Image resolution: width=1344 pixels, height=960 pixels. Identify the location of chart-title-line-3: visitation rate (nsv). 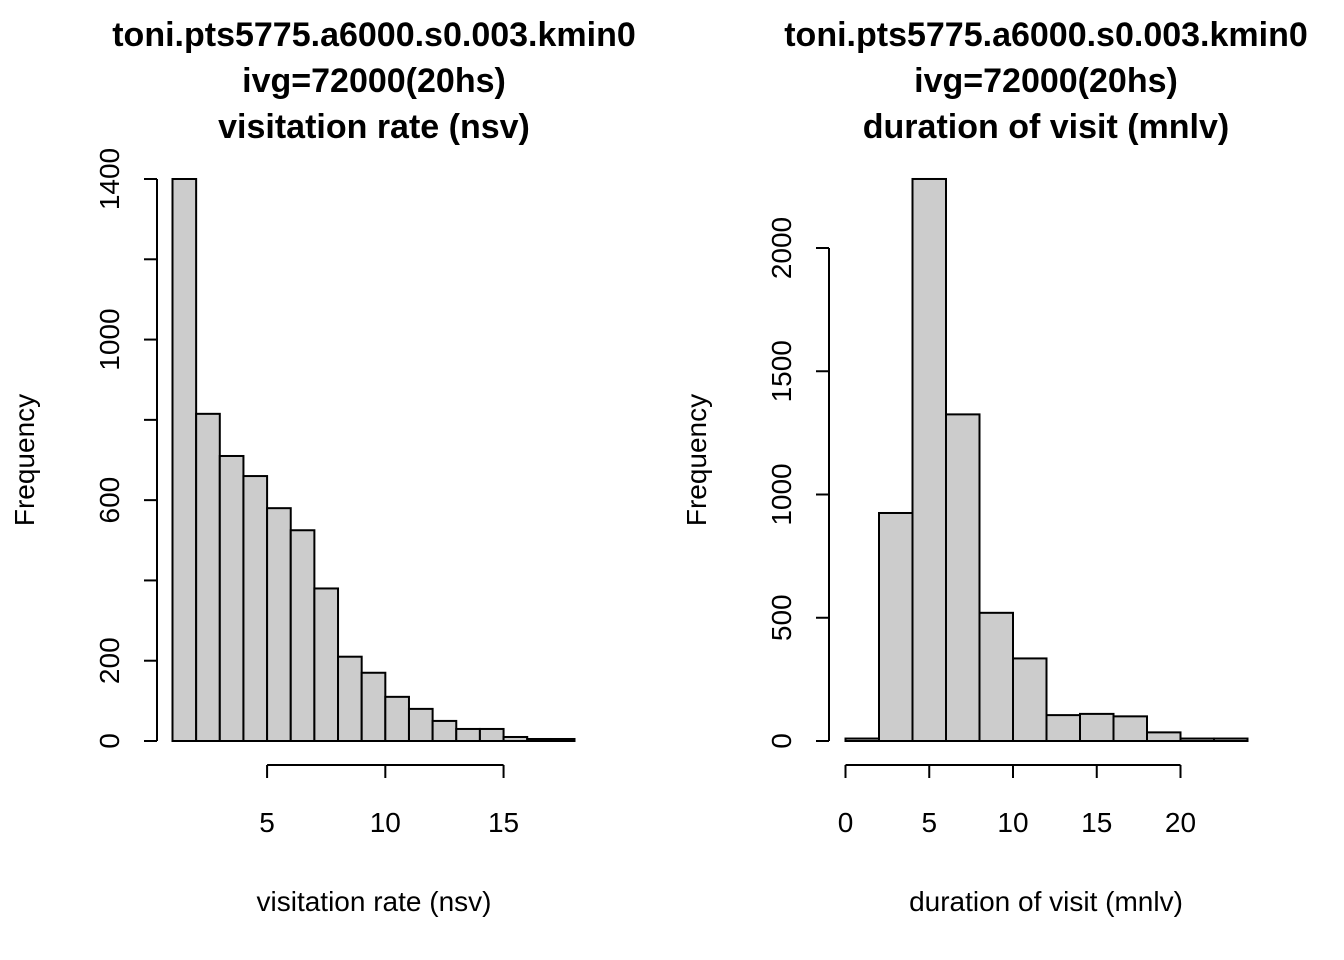
(374, 127).